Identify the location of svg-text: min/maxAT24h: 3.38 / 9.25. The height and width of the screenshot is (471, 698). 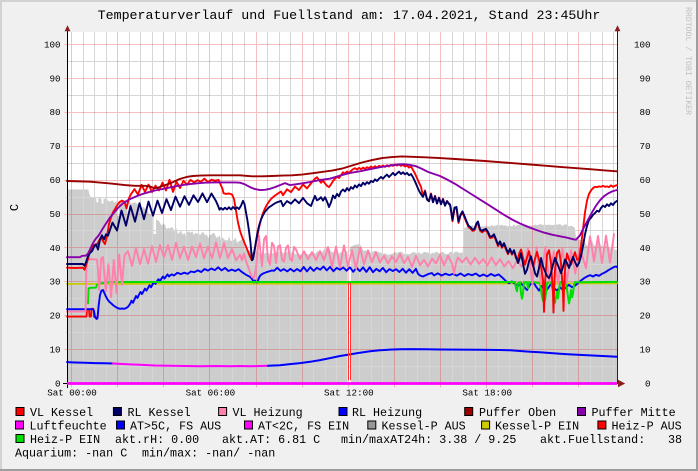
(428, 440).